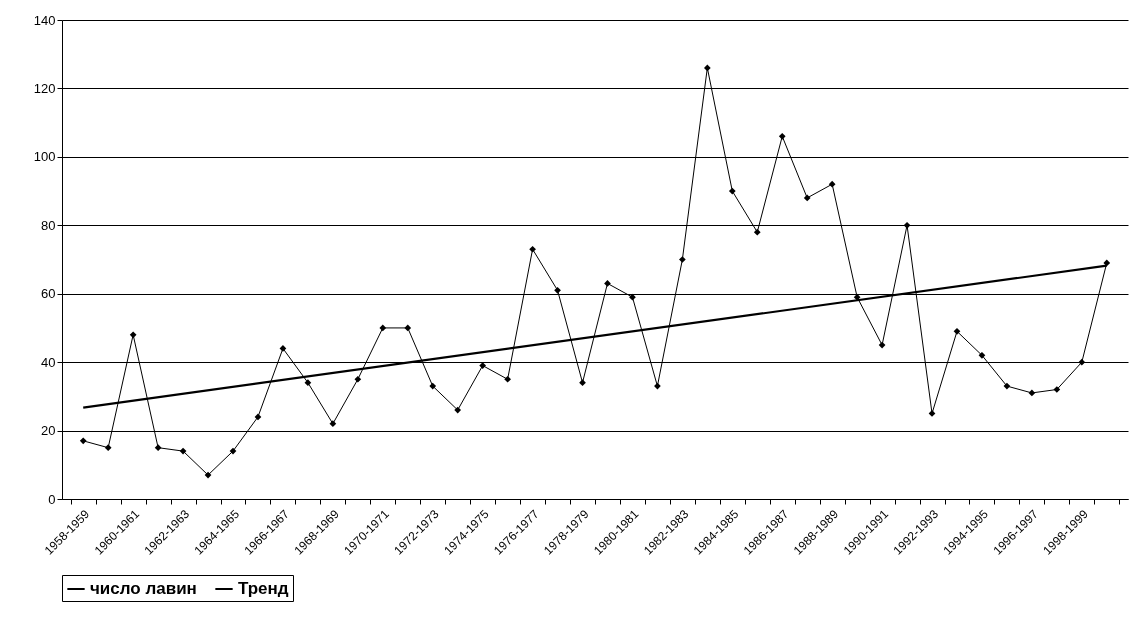  I want to click on y-tick-label: 40, so click(48, 362).